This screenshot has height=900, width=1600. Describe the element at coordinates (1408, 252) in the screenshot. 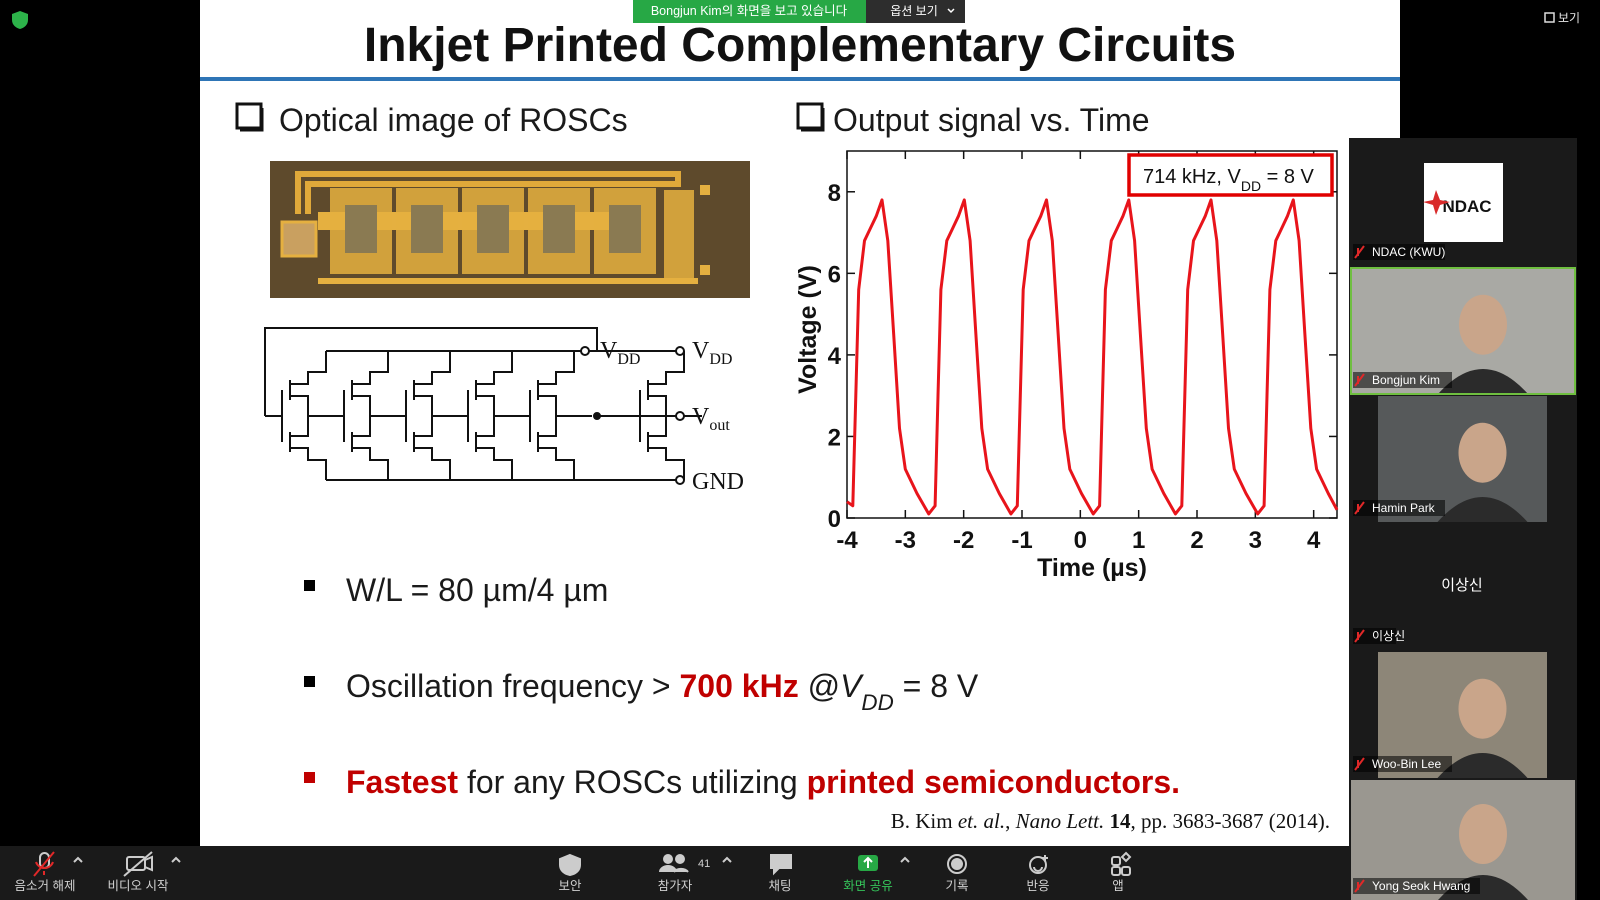

I see `participant-name: NDAC (KWU)` at that location.